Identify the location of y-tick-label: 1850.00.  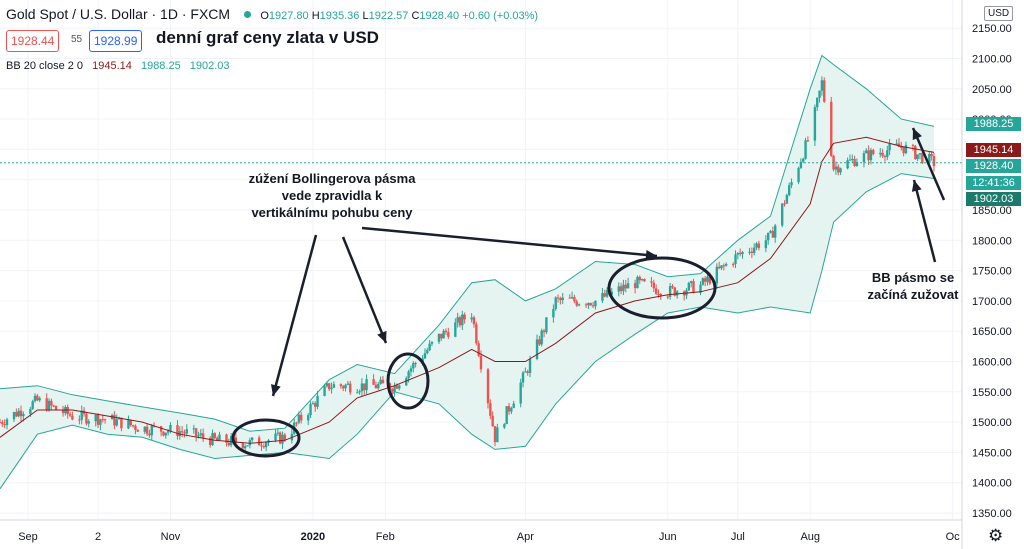
(992, 211).